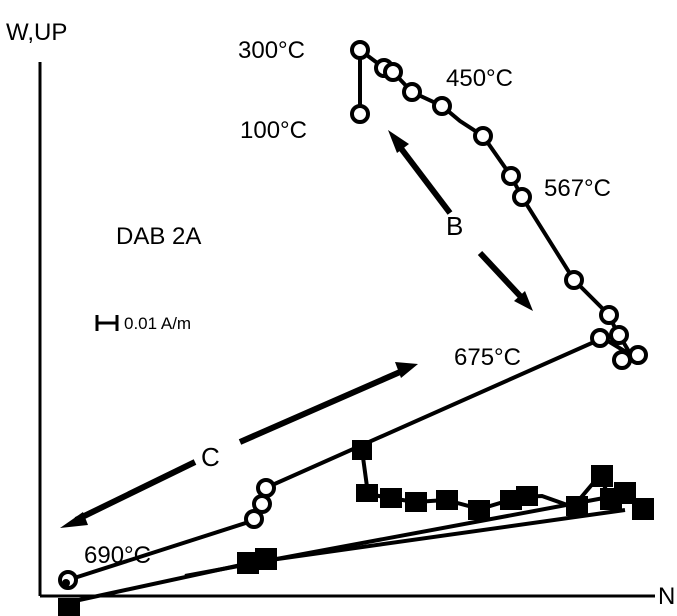  Describe the element at coordinates (271, 50) in the screenshot. I see `temp-label-300: 300°C` at that location.